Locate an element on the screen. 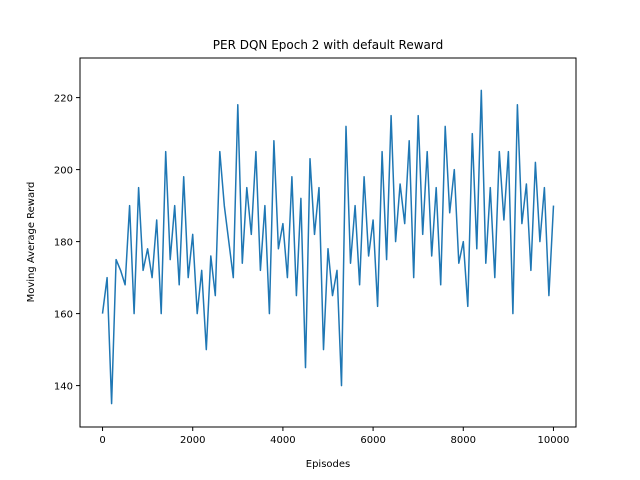 The height and width of the screenshot is (480, 640). y-tick-label: 200 is located at coordinates (63, 171).